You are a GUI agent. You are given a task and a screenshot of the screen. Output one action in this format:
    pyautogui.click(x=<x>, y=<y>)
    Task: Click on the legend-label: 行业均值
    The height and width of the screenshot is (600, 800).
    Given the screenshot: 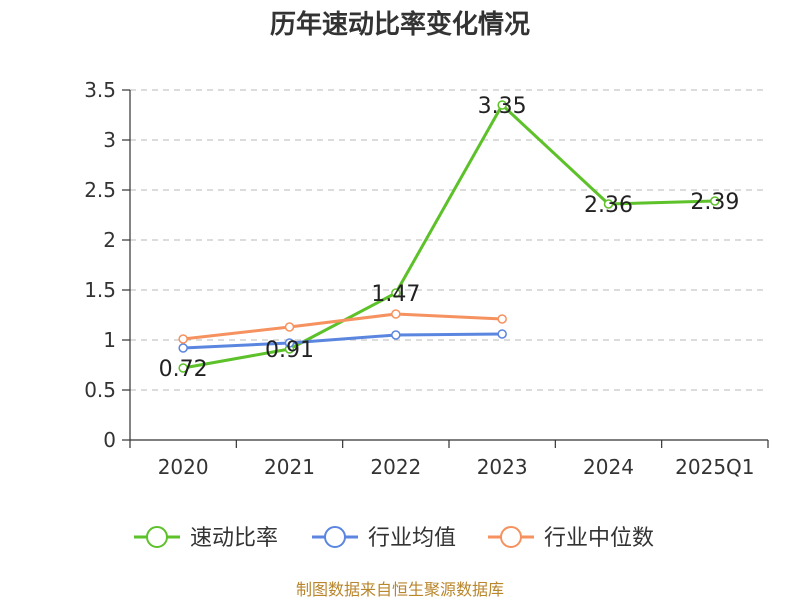 What is the action you would take?
    pyautogui.click(x=412, y=538)
    